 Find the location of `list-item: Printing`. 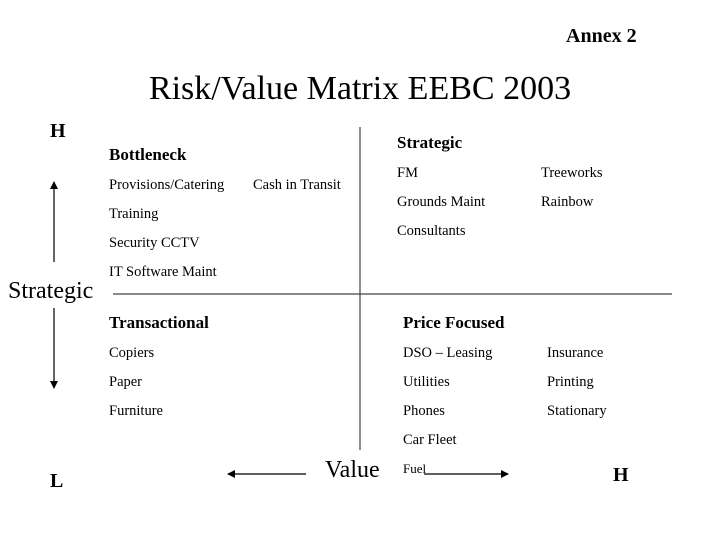

list-item: Printing is located at coordinates (570, 382).